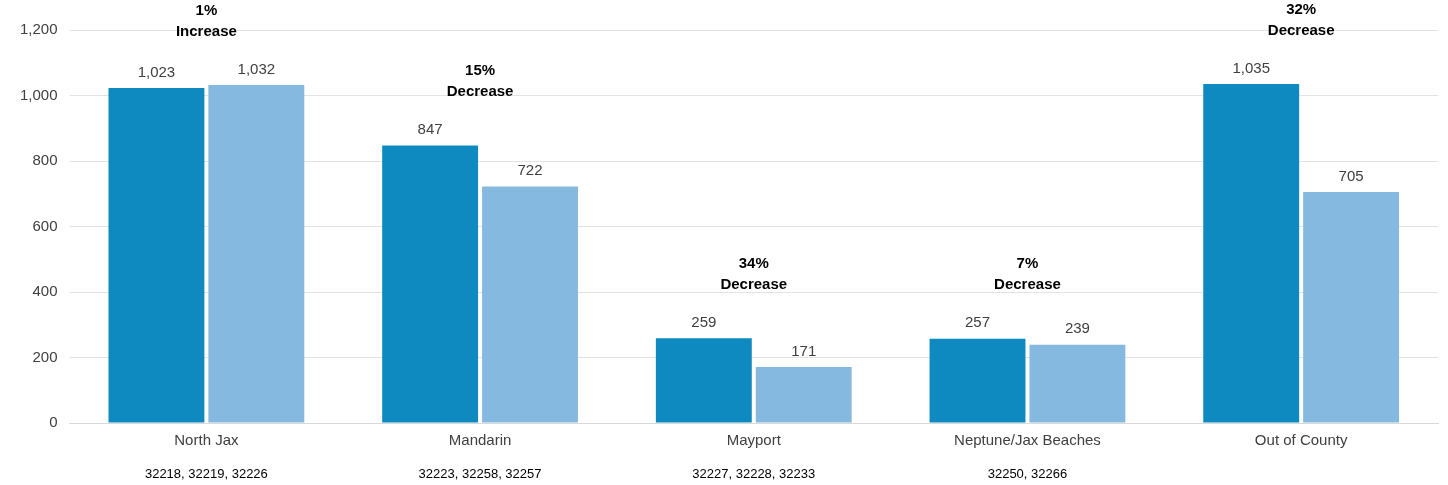 Image resolution: width=1448 pixels, height=485 pixels. Describe the element at coordinates (754, 272) in the screenshot. I see `annotation: 34% Decrease` at that location.